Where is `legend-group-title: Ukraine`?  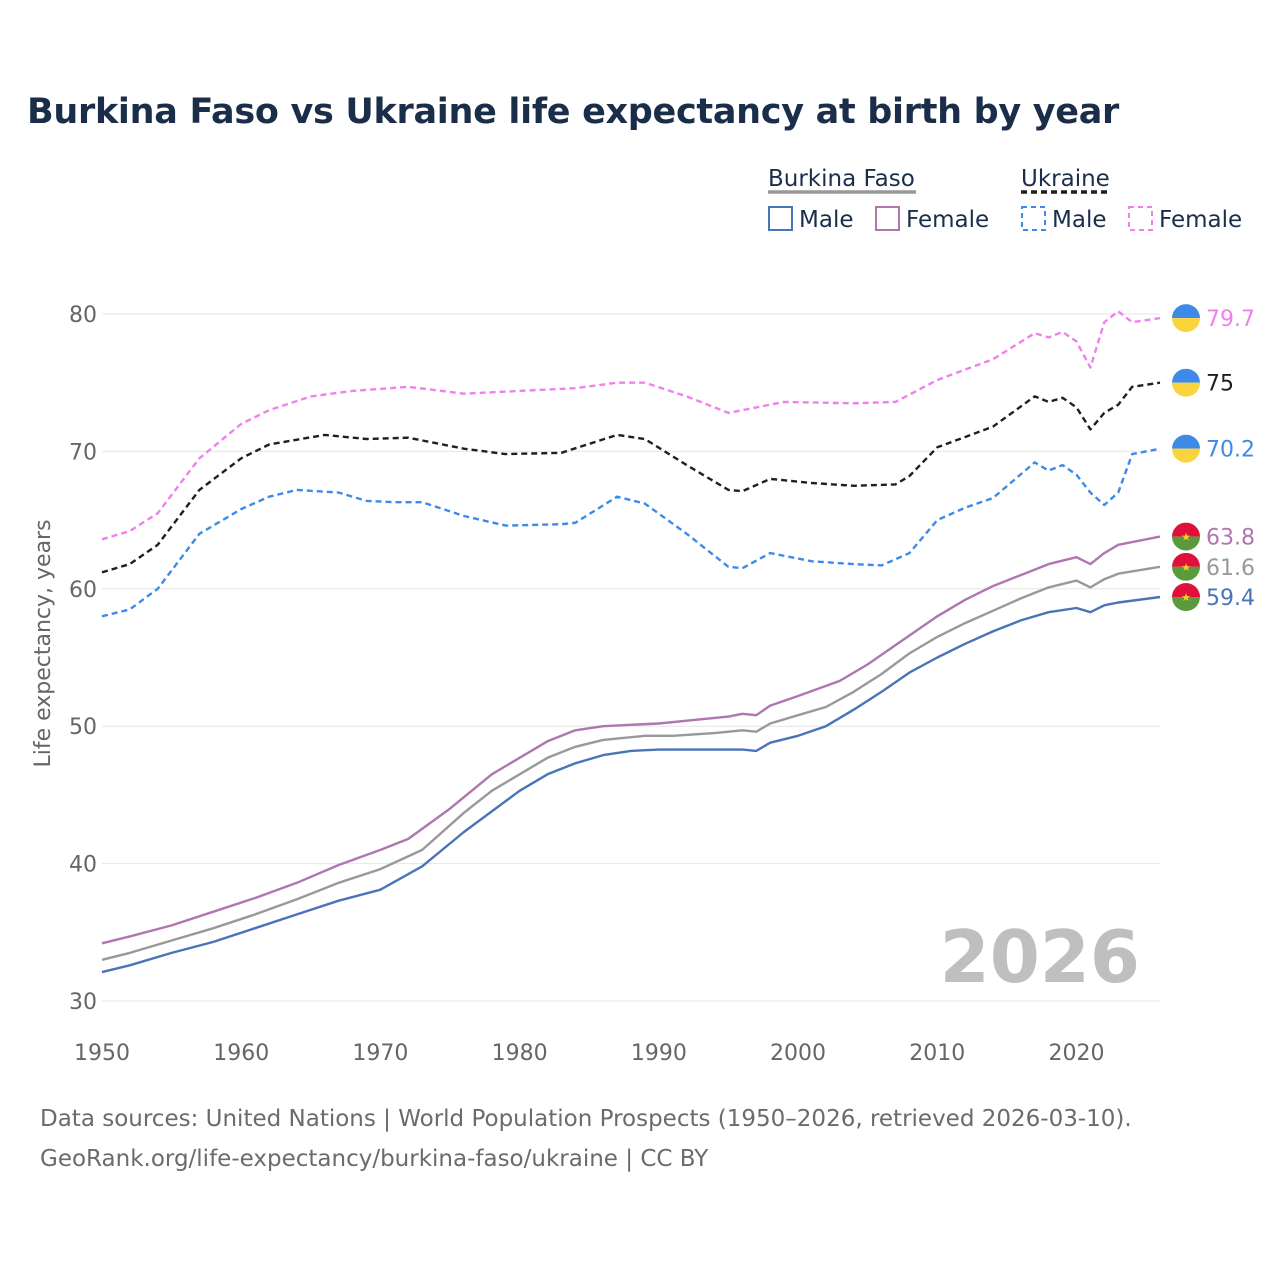 legend-group-title: Ukraine is located at coordinates (1065, 179).